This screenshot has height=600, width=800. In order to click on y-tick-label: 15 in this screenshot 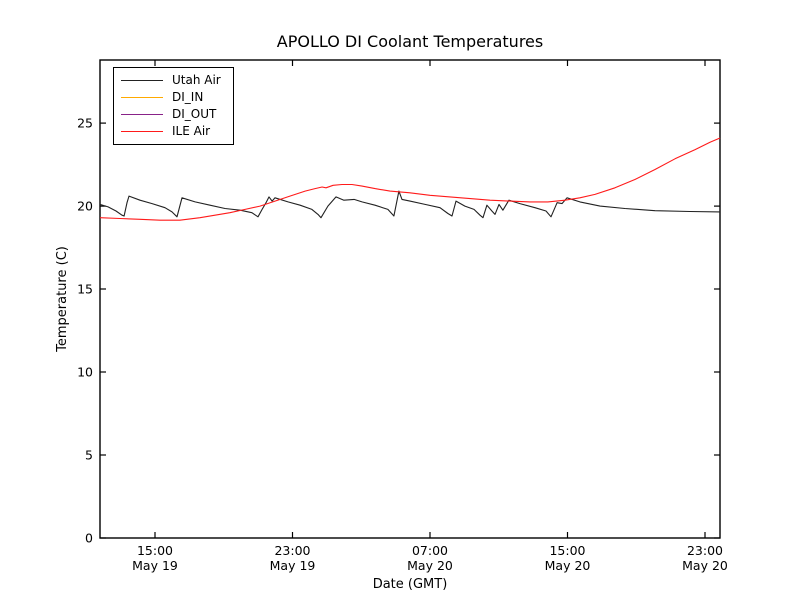, I will do `click(85, 289)`.